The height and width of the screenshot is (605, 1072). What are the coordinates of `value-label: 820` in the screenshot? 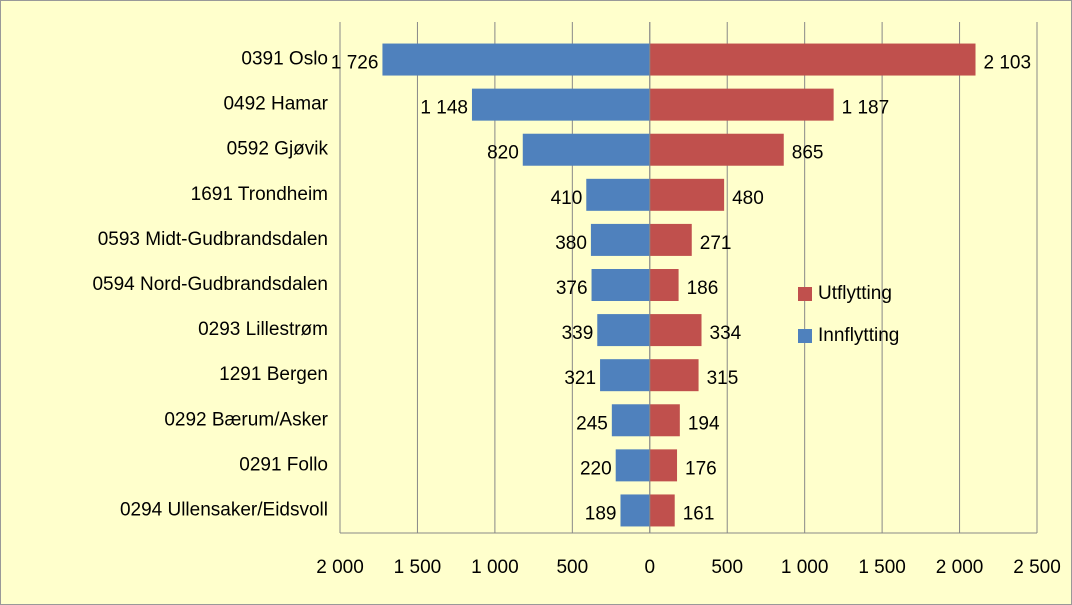 It's located at (503, 153).